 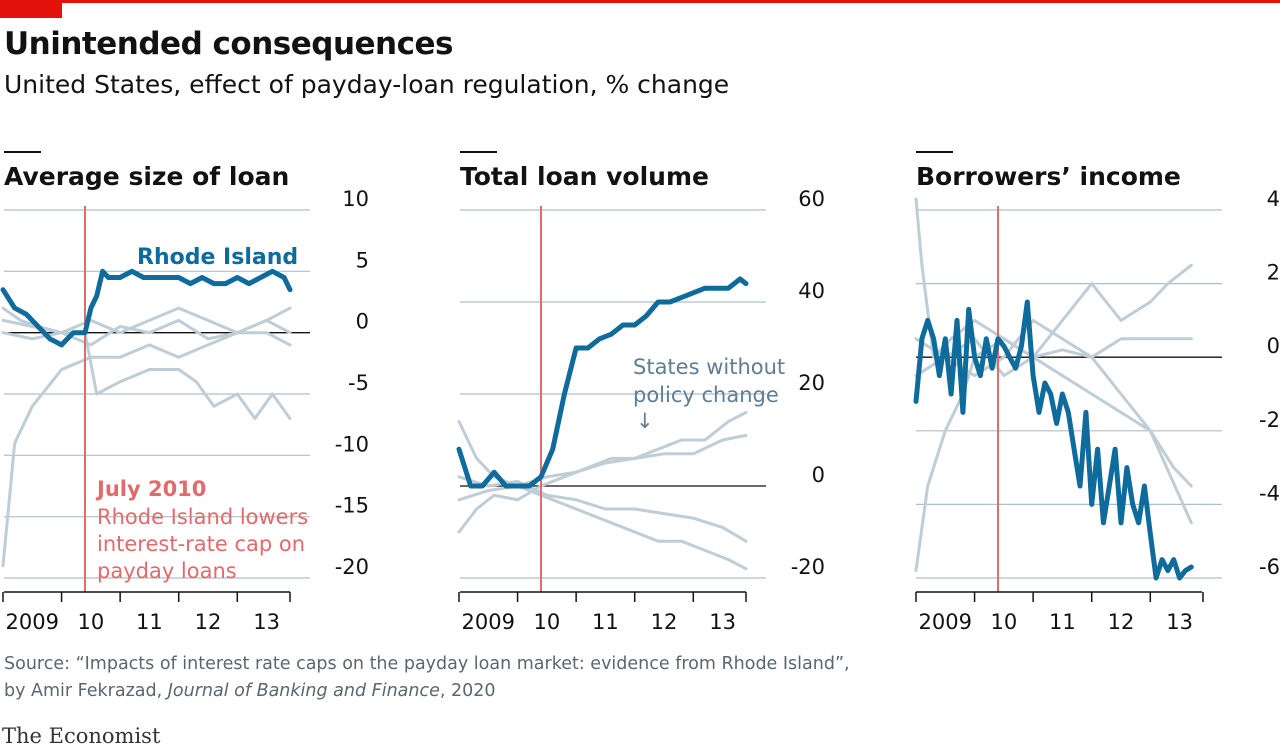 What do you see at coordinates (362, 260) in the screenshot?
I see `y-tick-label: 5` at bounding box center [362, 260].